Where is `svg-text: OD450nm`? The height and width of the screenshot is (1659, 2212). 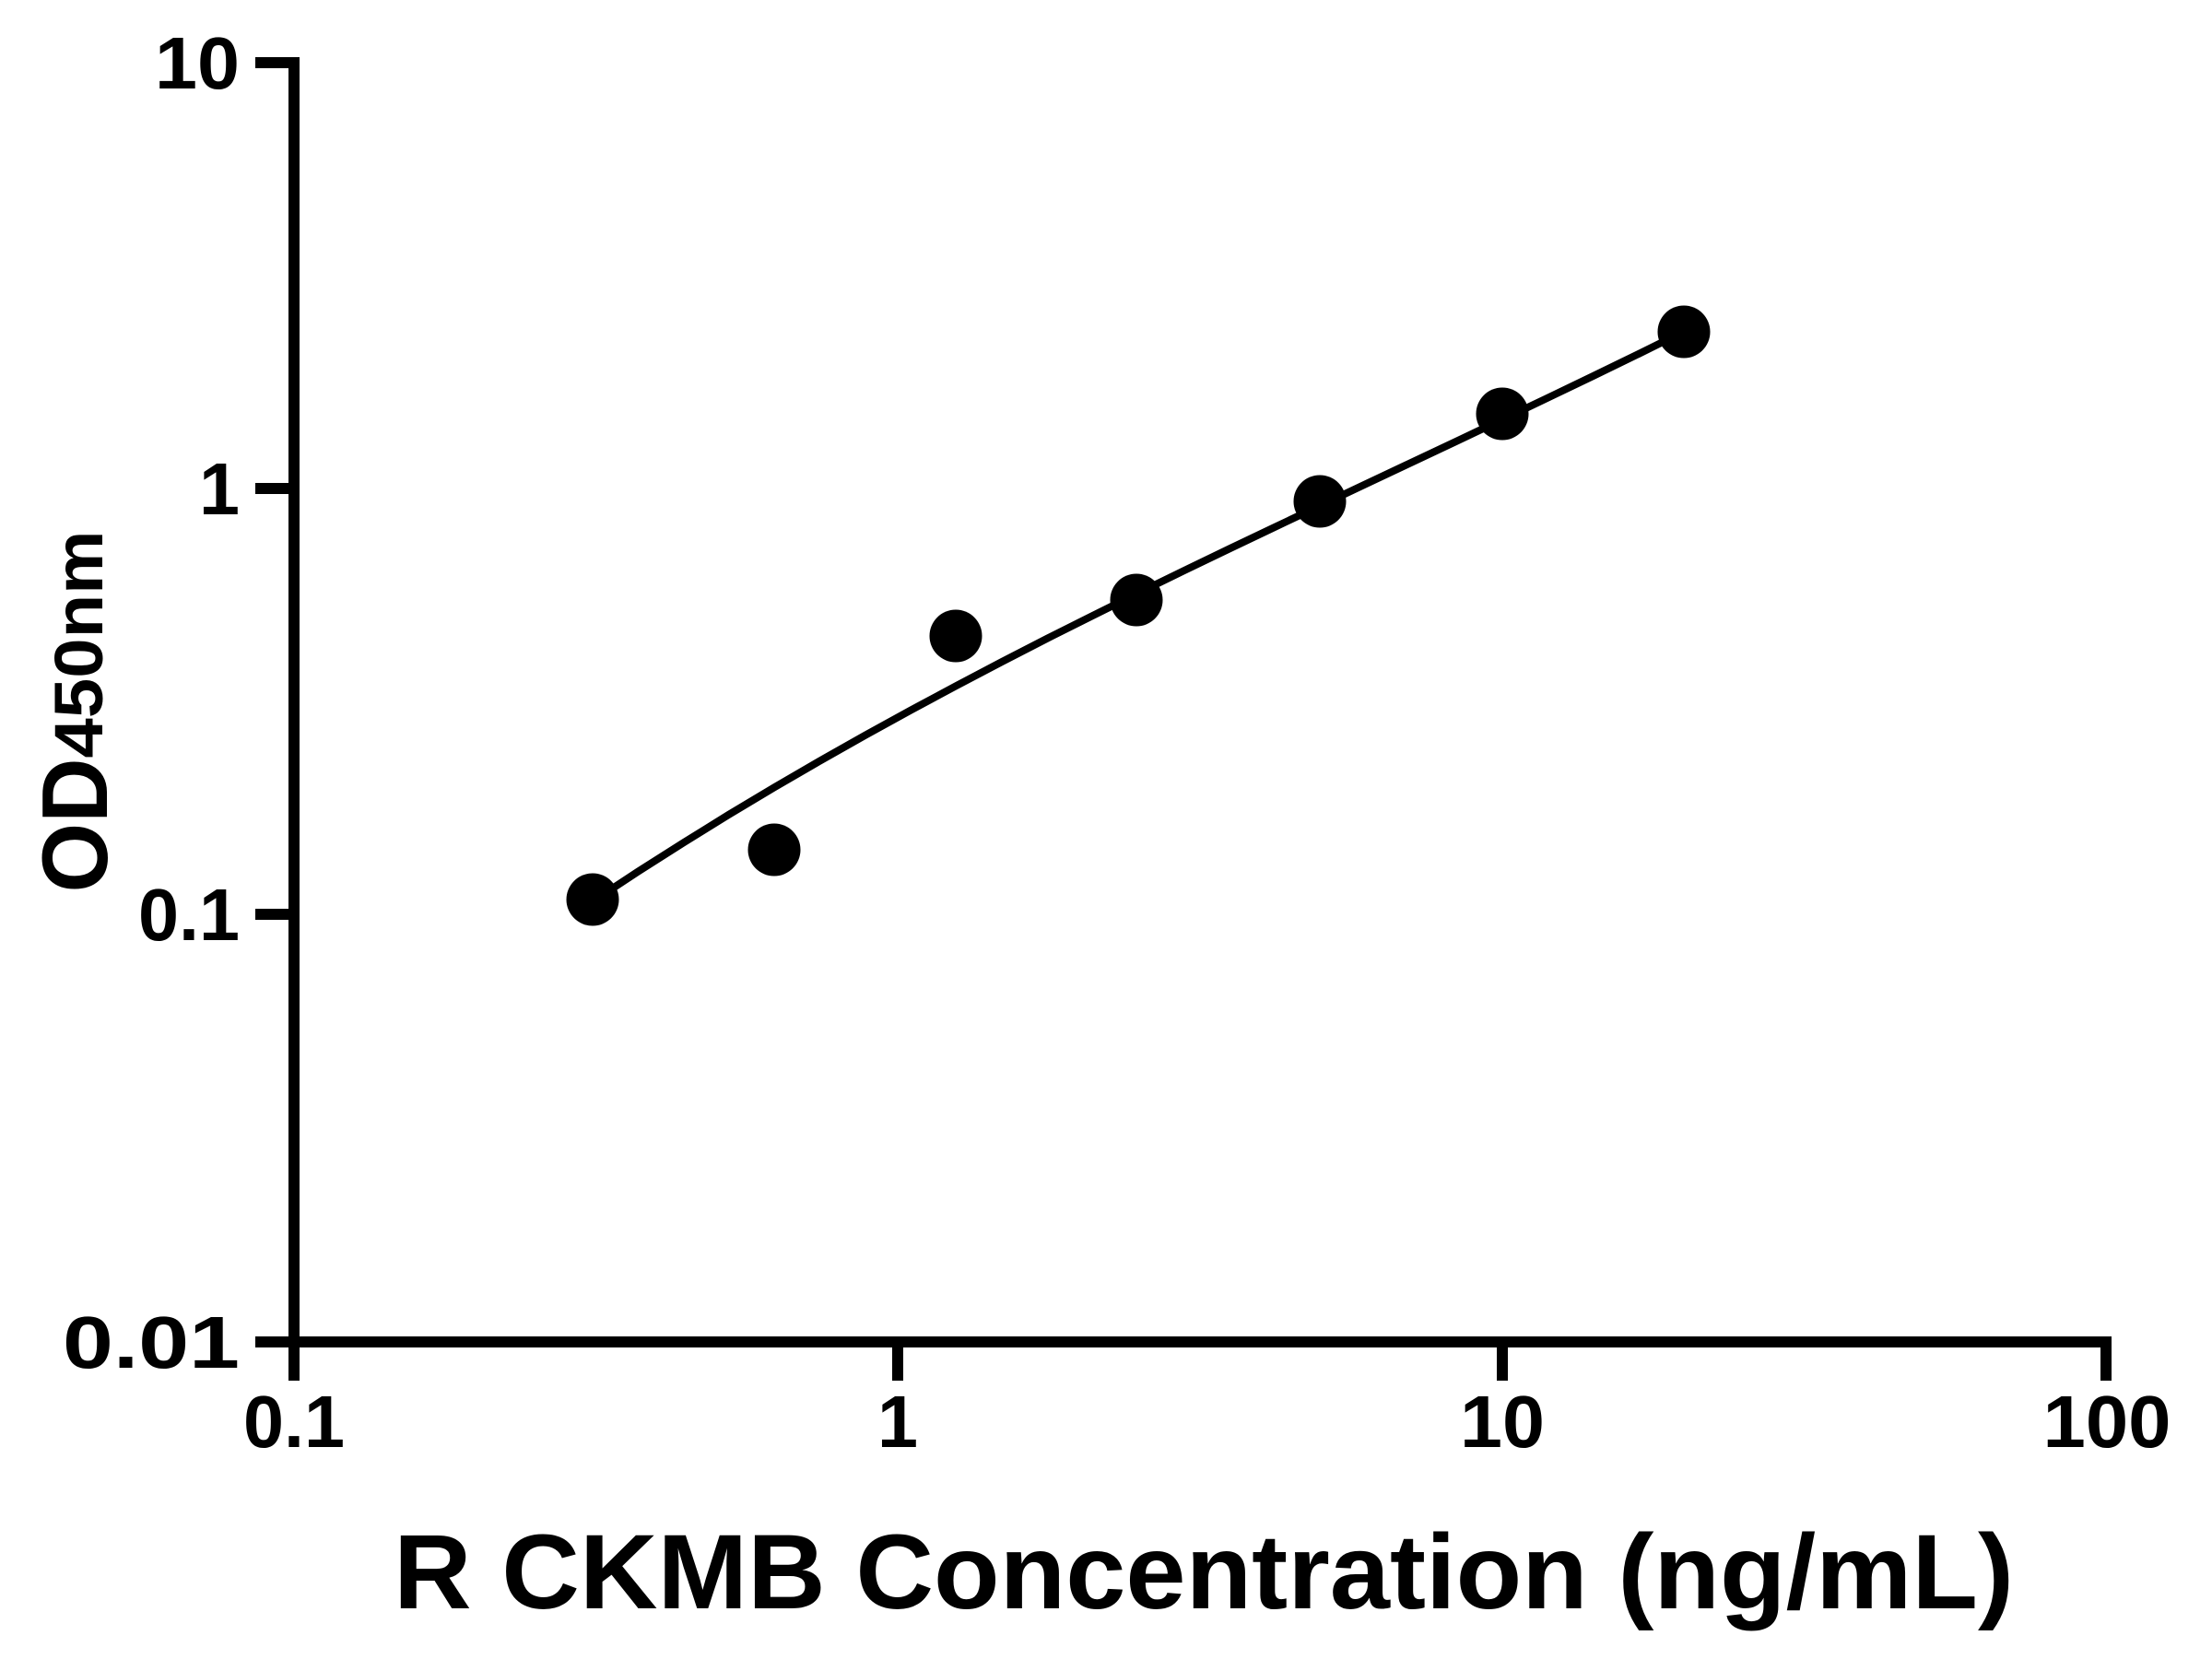 svg-text: OD450nm is located at coordinates (75, 712).